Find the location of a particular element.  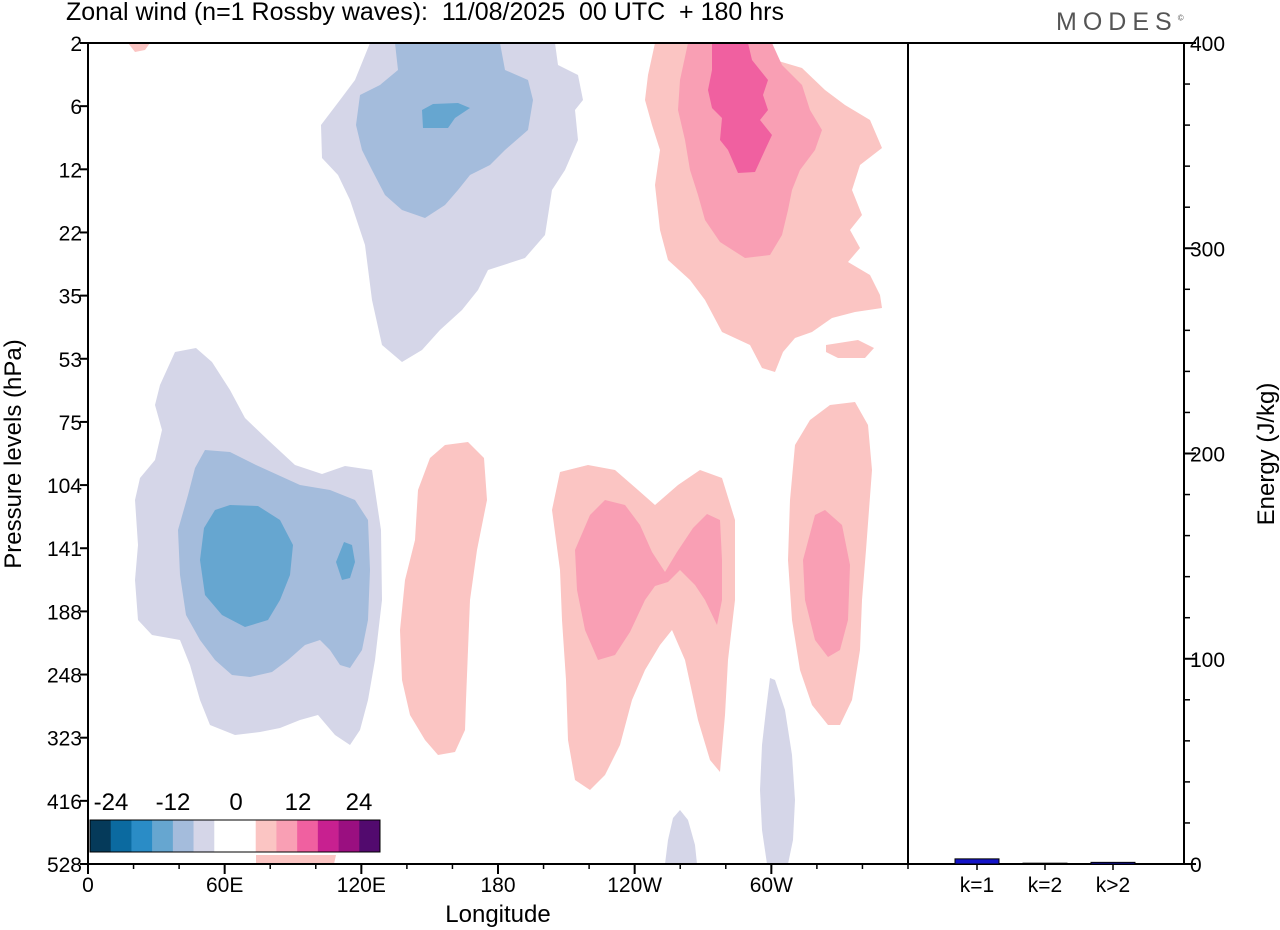

energy-bar-k=2 is located at coordinates (1045, 863).